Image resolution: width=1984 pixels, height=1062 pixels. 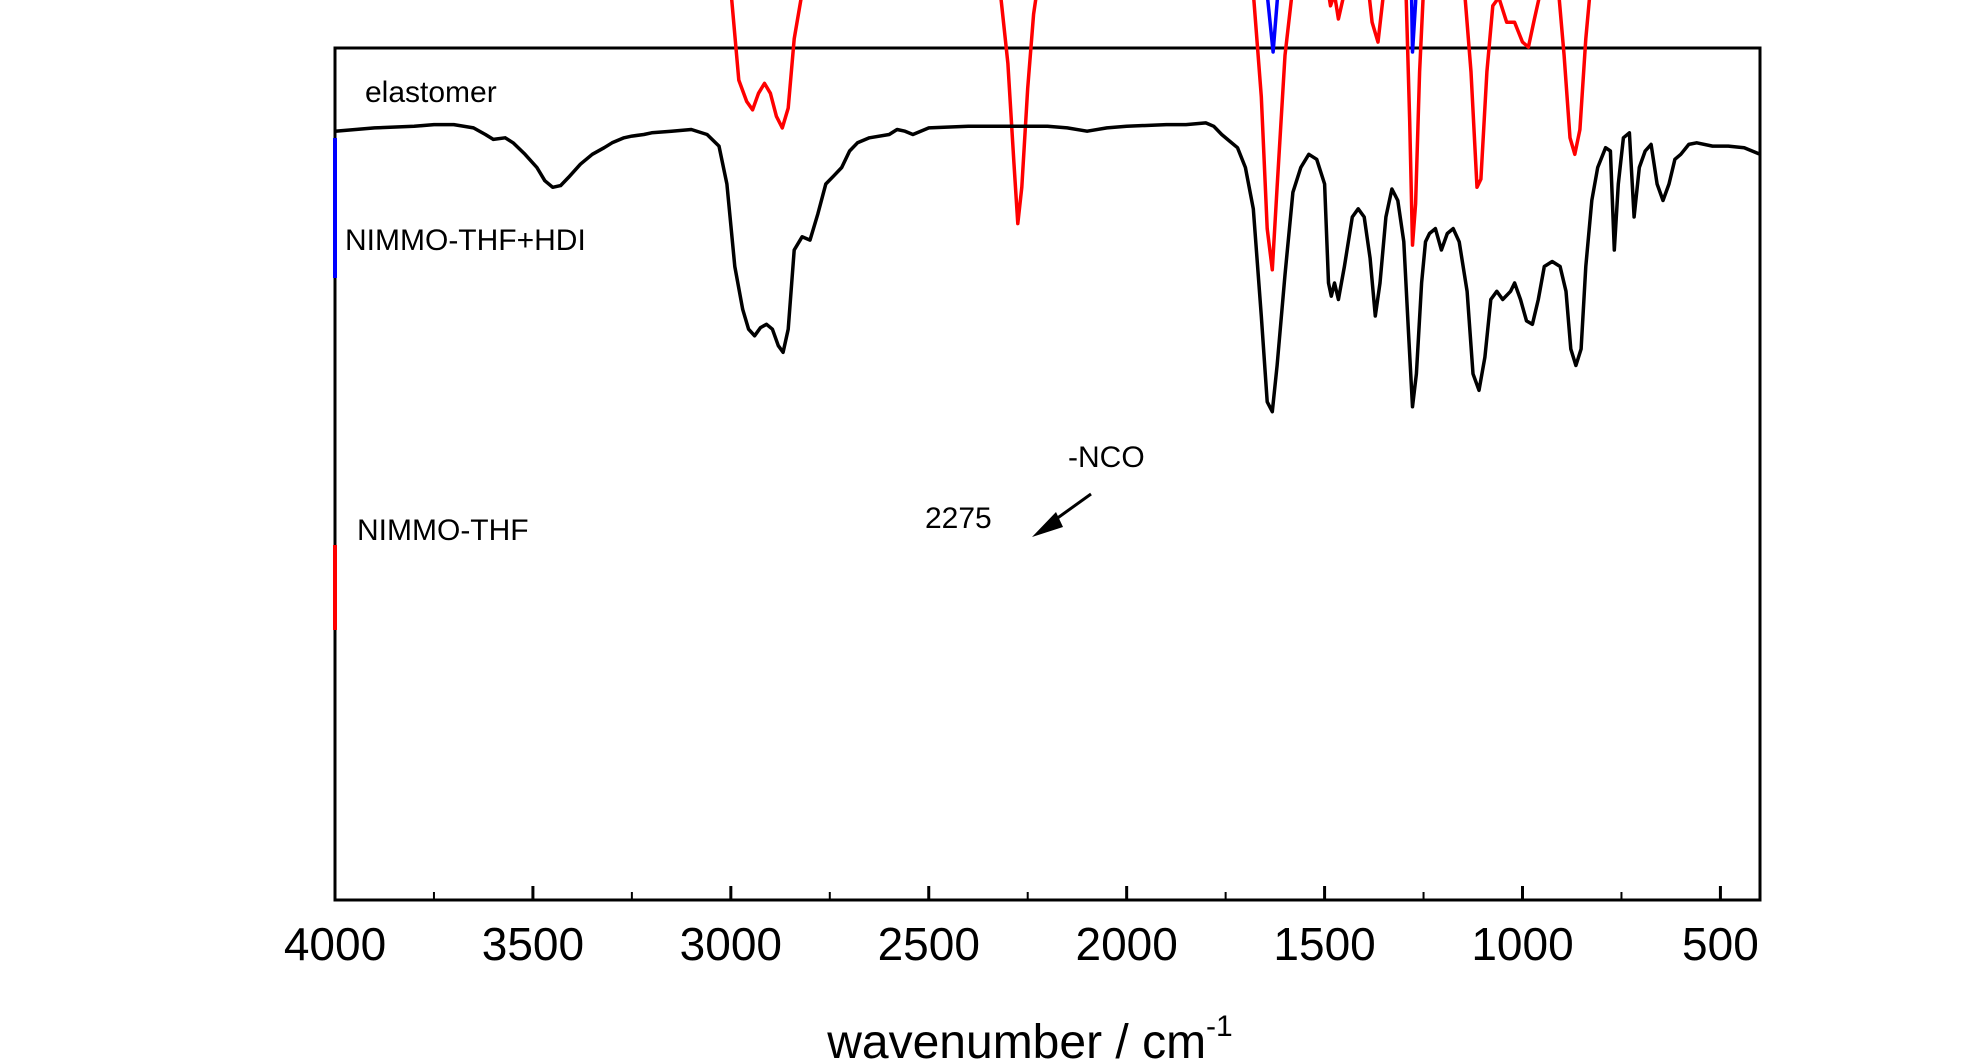 I want to click on x-tick-label: 500, so click(x=1720, y=944).